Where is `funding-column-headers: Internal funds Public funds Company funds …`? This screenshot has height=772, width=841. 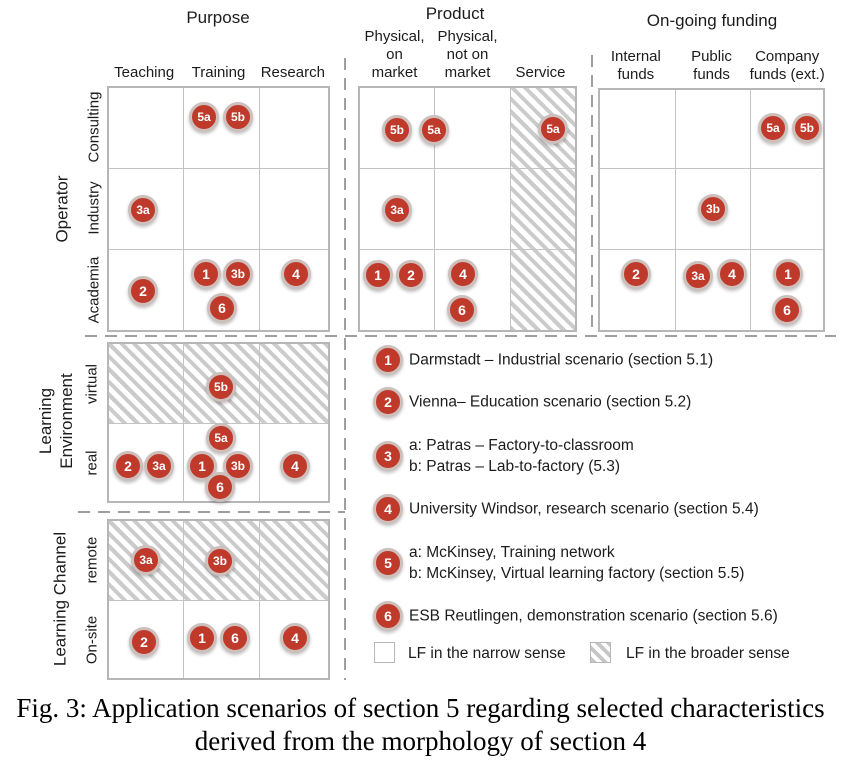
funding-column-headers: Internal funds Public funds Company funds … is located at coordinates (711, 65).